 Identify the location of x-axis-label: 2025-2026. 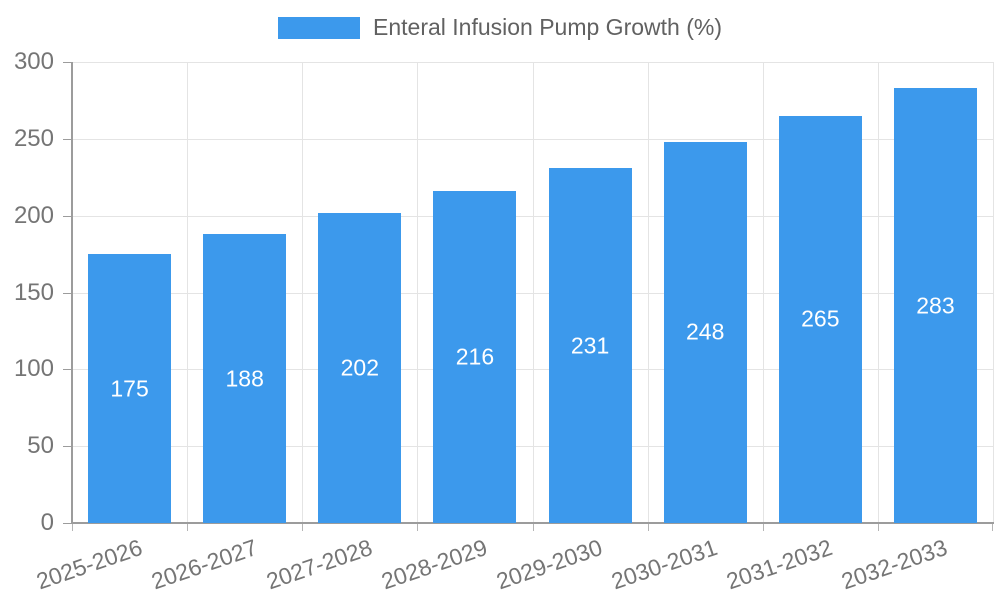
(89, 564).